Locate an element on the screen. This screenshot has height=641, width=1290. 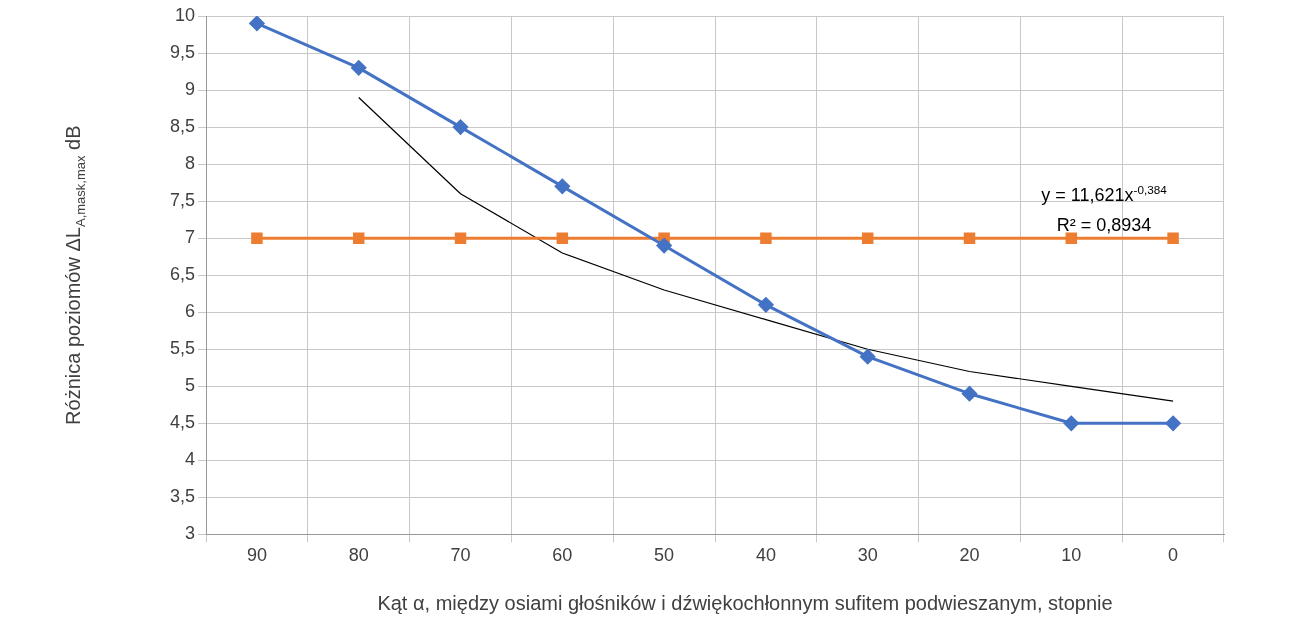
y-tick-label: 4 is located at coordinates (190, 459).